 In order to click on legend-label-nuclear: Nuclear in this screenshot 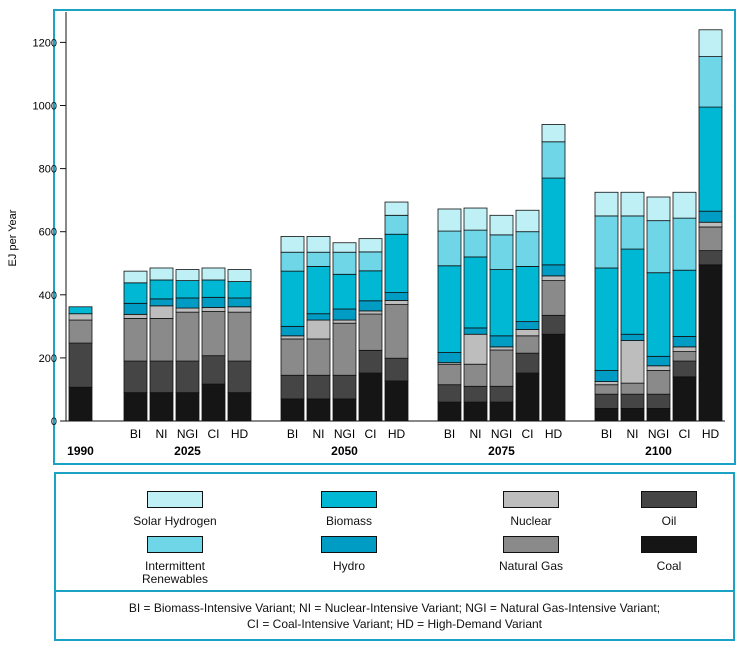, I will do `click(531, 521)`.